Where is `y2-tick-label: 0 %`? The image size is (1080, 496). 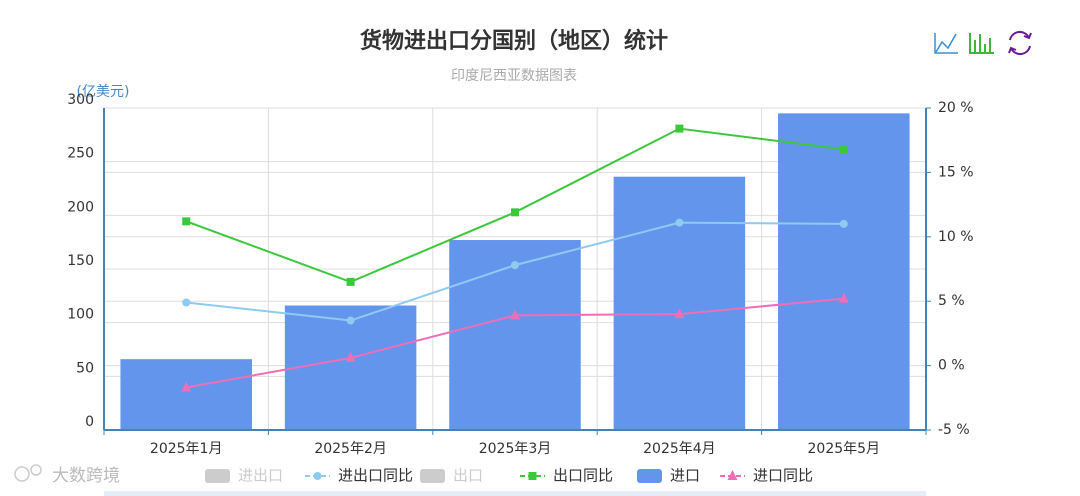 y2-tick-label: 0 % is located at coordinates (951, 366).